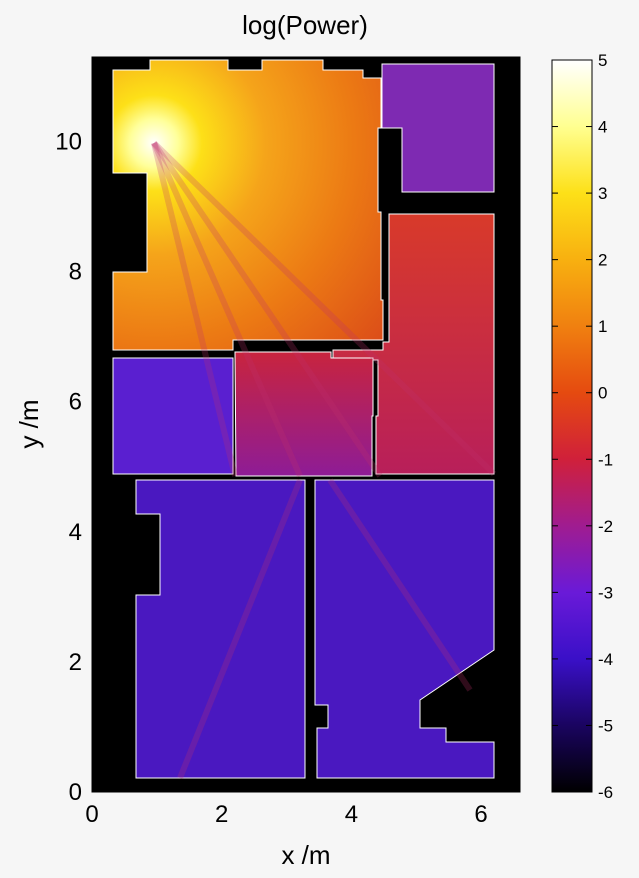 The height and width of the screenshot is (878, 639). What do you see at coordinates (480, 814) in the screenshot?
I see `x-tick-label: 6` at bounding box center [480, 814].